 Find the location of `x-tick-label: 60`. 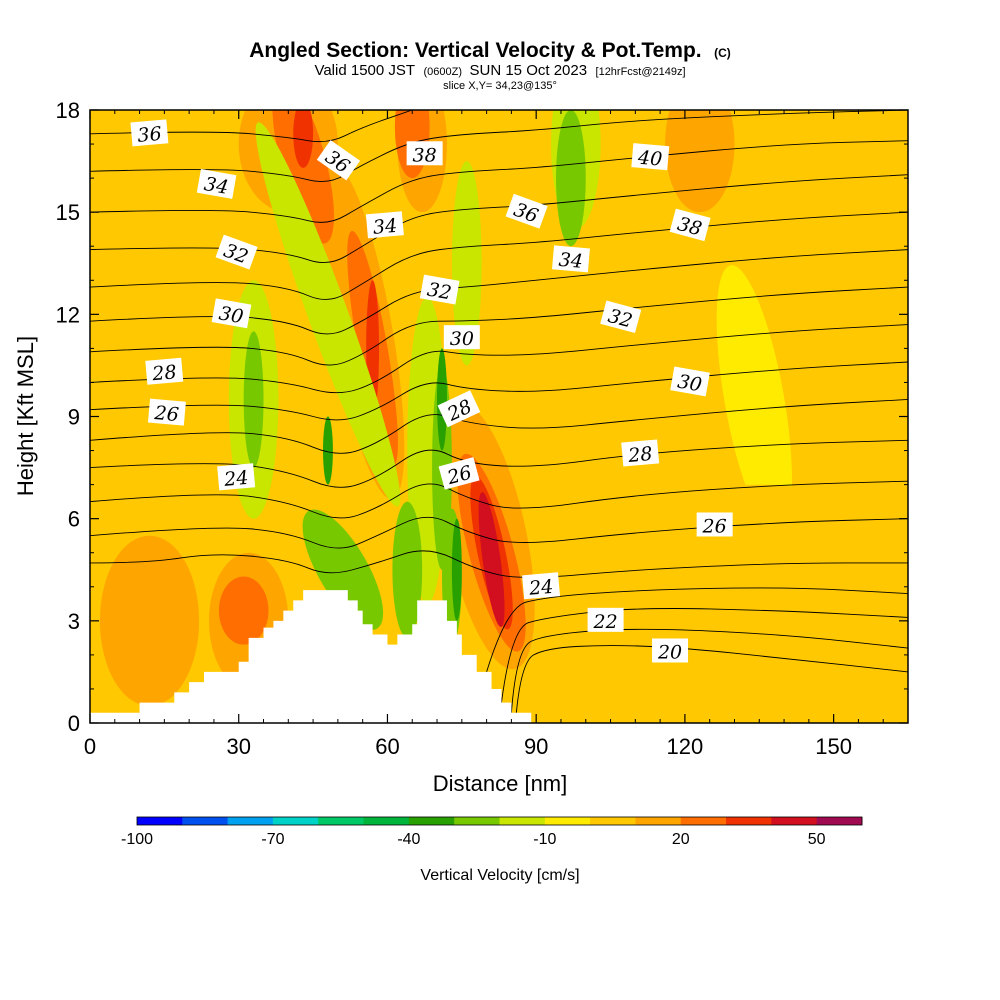

x-tick-label: 60 is located at coordinates (387, 746).